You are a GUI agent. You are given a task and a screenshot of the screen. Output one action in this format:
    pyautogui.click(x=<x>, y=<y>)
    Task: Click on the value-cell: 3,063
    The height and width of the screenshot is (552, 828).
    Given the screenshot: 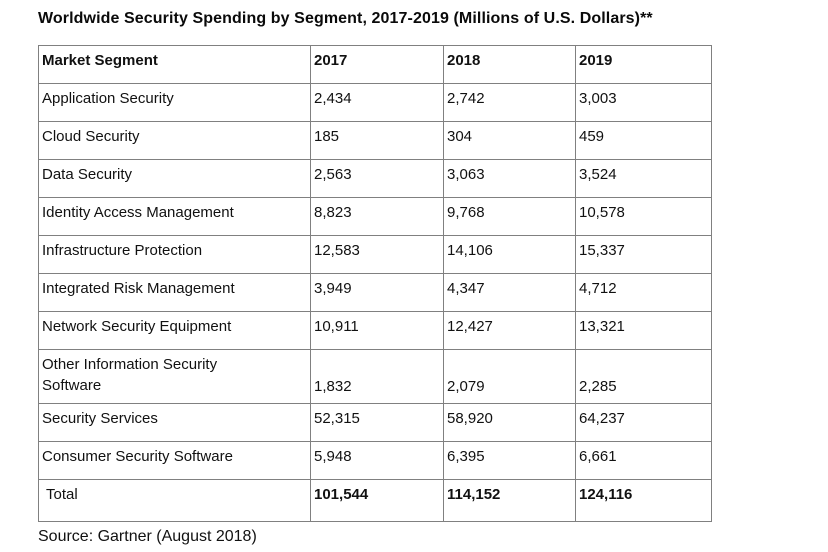 What is the action you would take?
    pyautogui.click(x=509, y=178)
    